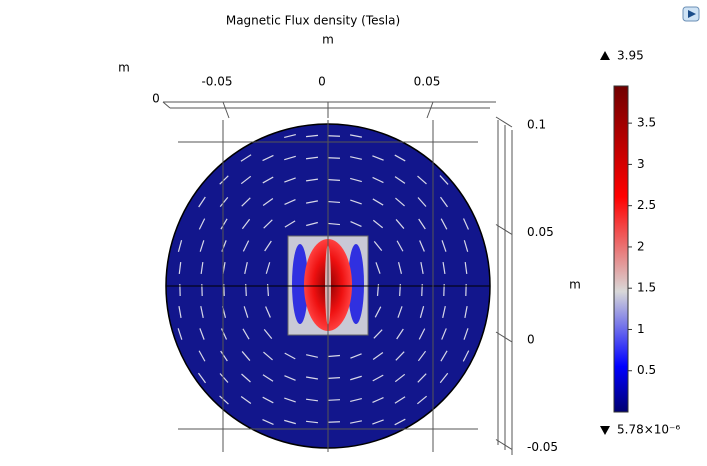 The image size is (707, 466). I want to click on x-tick-label: 0, so click(322, 82).